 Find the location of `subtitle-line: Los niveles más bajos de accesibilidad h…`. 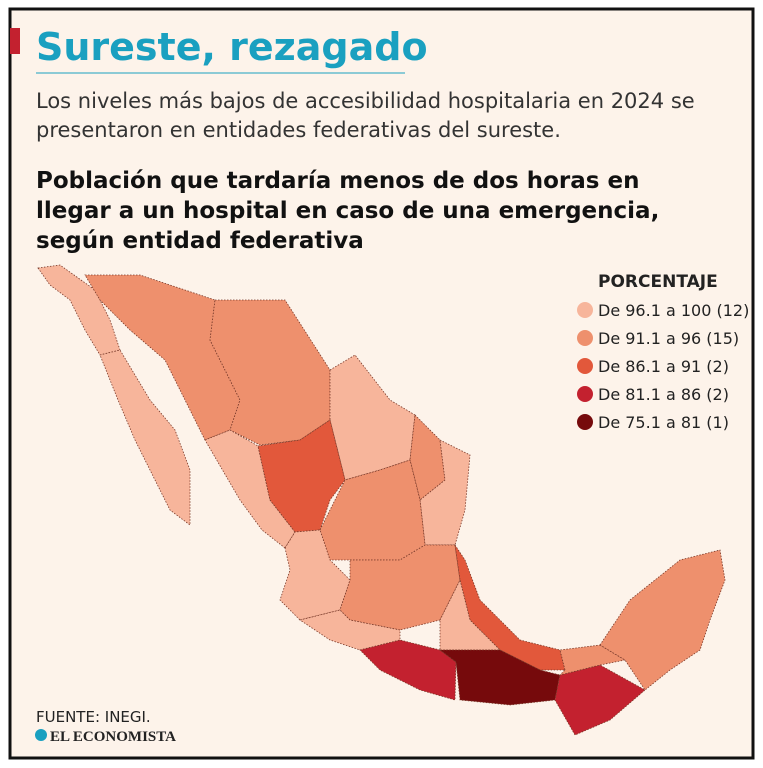

subtitle-line: Los niveles más bajos de accesibilidad h… is located at coordinates (365, 101).